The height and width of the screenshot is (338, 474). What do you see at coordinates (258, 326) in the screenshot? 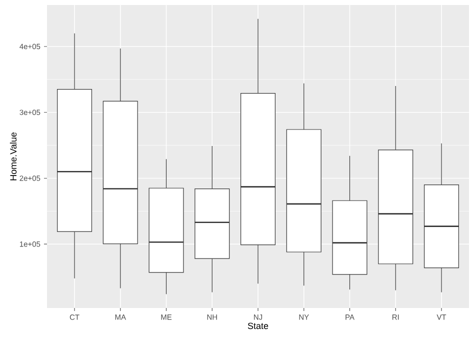
I see `x-axis-title: State` at bounding box center [258, 326].